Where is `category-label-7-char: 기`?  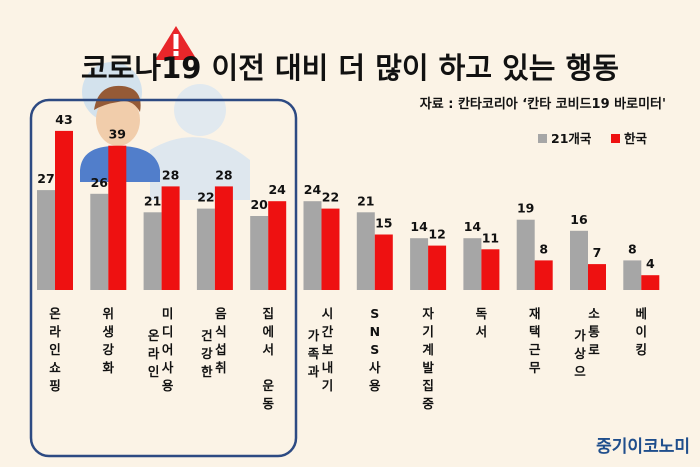 category-label-7-char: 기 is located at coordinates (428, 331).